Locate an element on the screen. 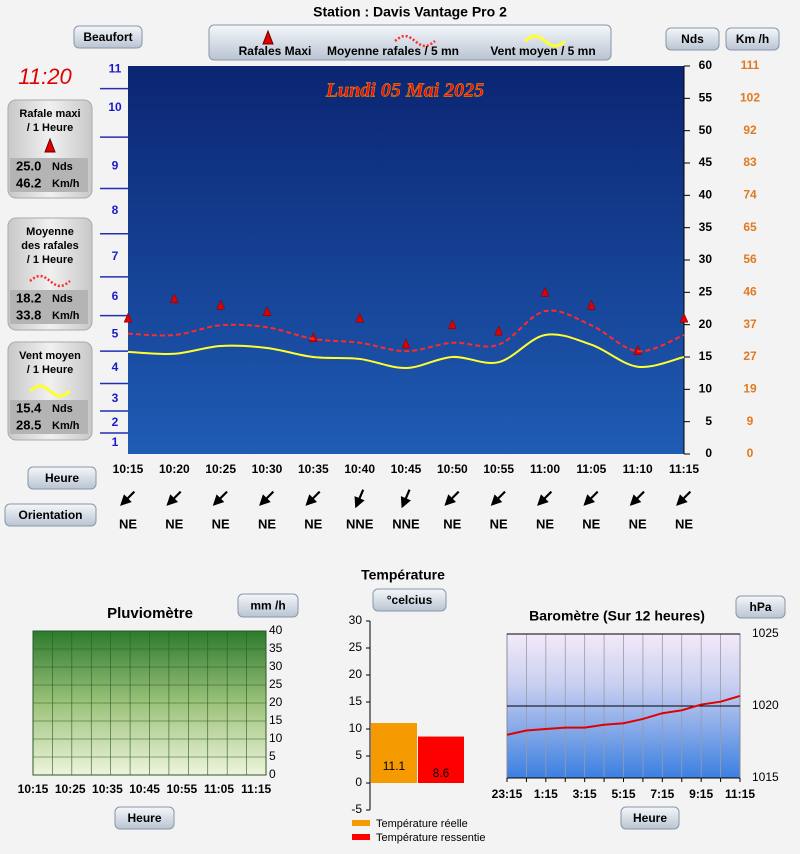  x-tick-label: 3:15 is located at coordinates (585, 794).